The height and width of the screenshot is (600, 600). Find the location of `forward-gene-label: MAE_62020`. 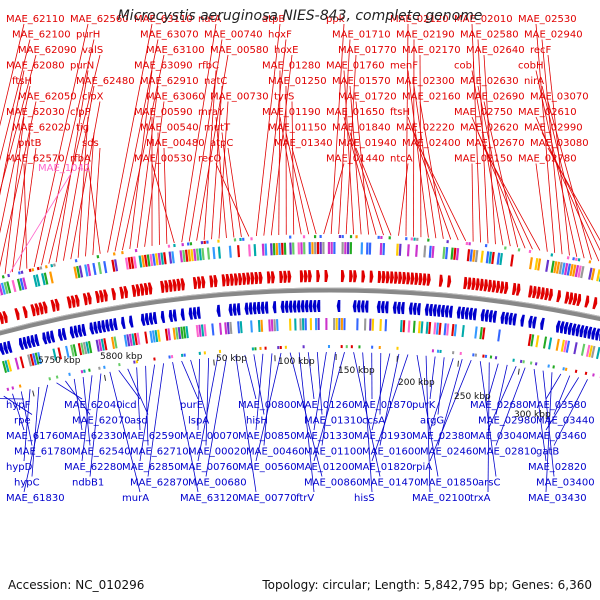

forward-gene-label: MAE_62020 is located at coordinates (41, 128).